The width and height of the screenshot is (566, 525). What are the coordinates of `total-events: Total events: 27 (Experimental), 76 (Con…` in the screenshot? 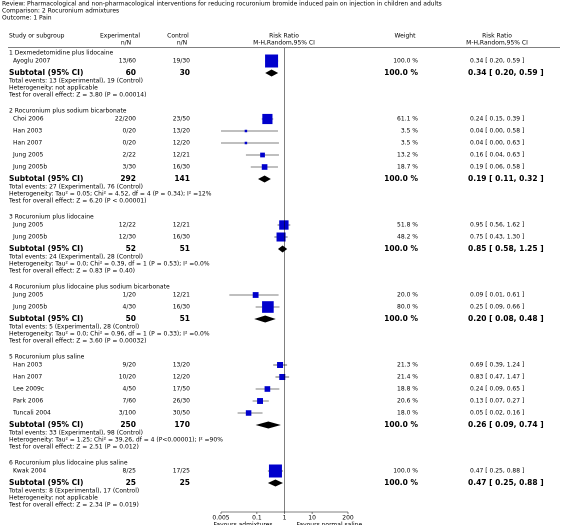 It's located at (75, 187).